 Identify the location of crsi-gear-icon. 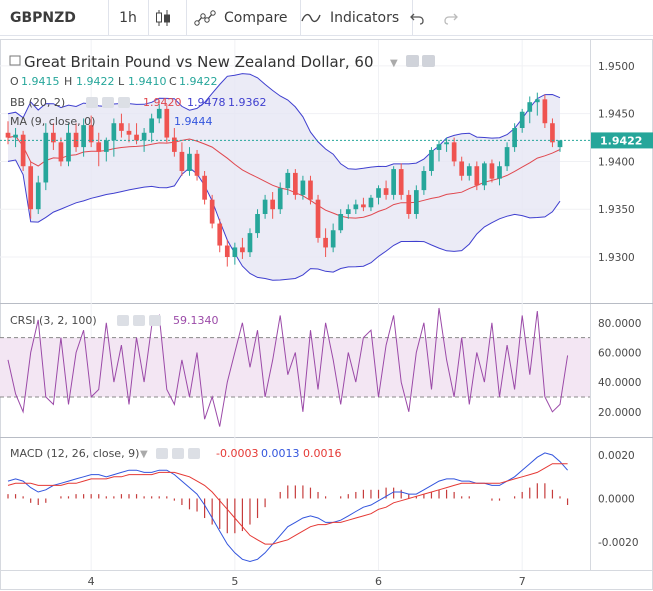
(139, 320).